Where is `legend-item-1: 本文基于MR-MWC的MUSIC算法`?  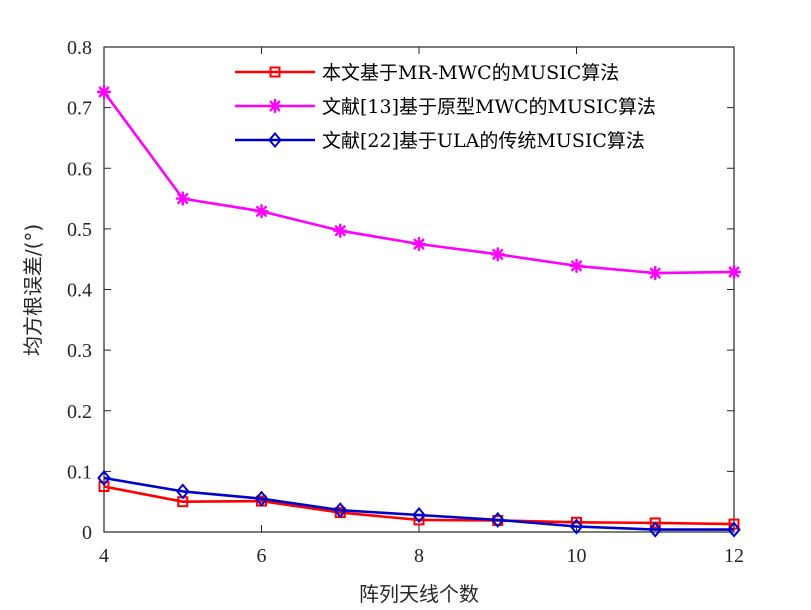
legend-item-1: 本文基于MR-MWC的MUSIC算法 is located at coordinates (427, 73).